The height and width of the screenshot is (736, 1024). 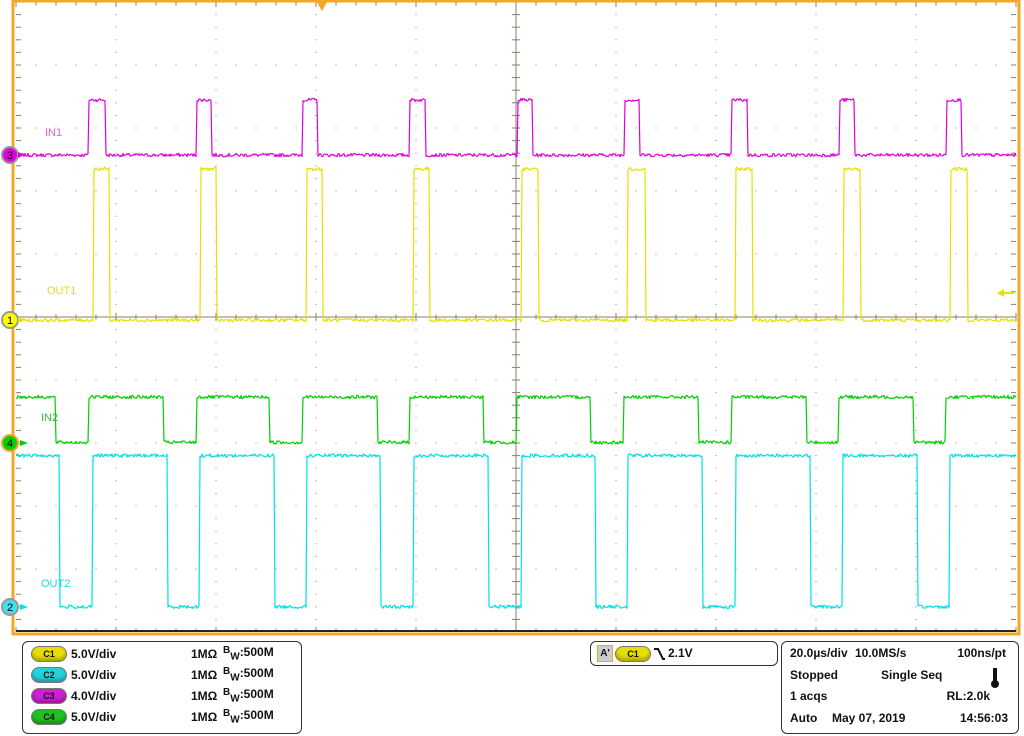 What do you see at coordinates (49, 675) in the screenshot?
I see `channel-2-badge: C2` at bounding box center [49, 675].